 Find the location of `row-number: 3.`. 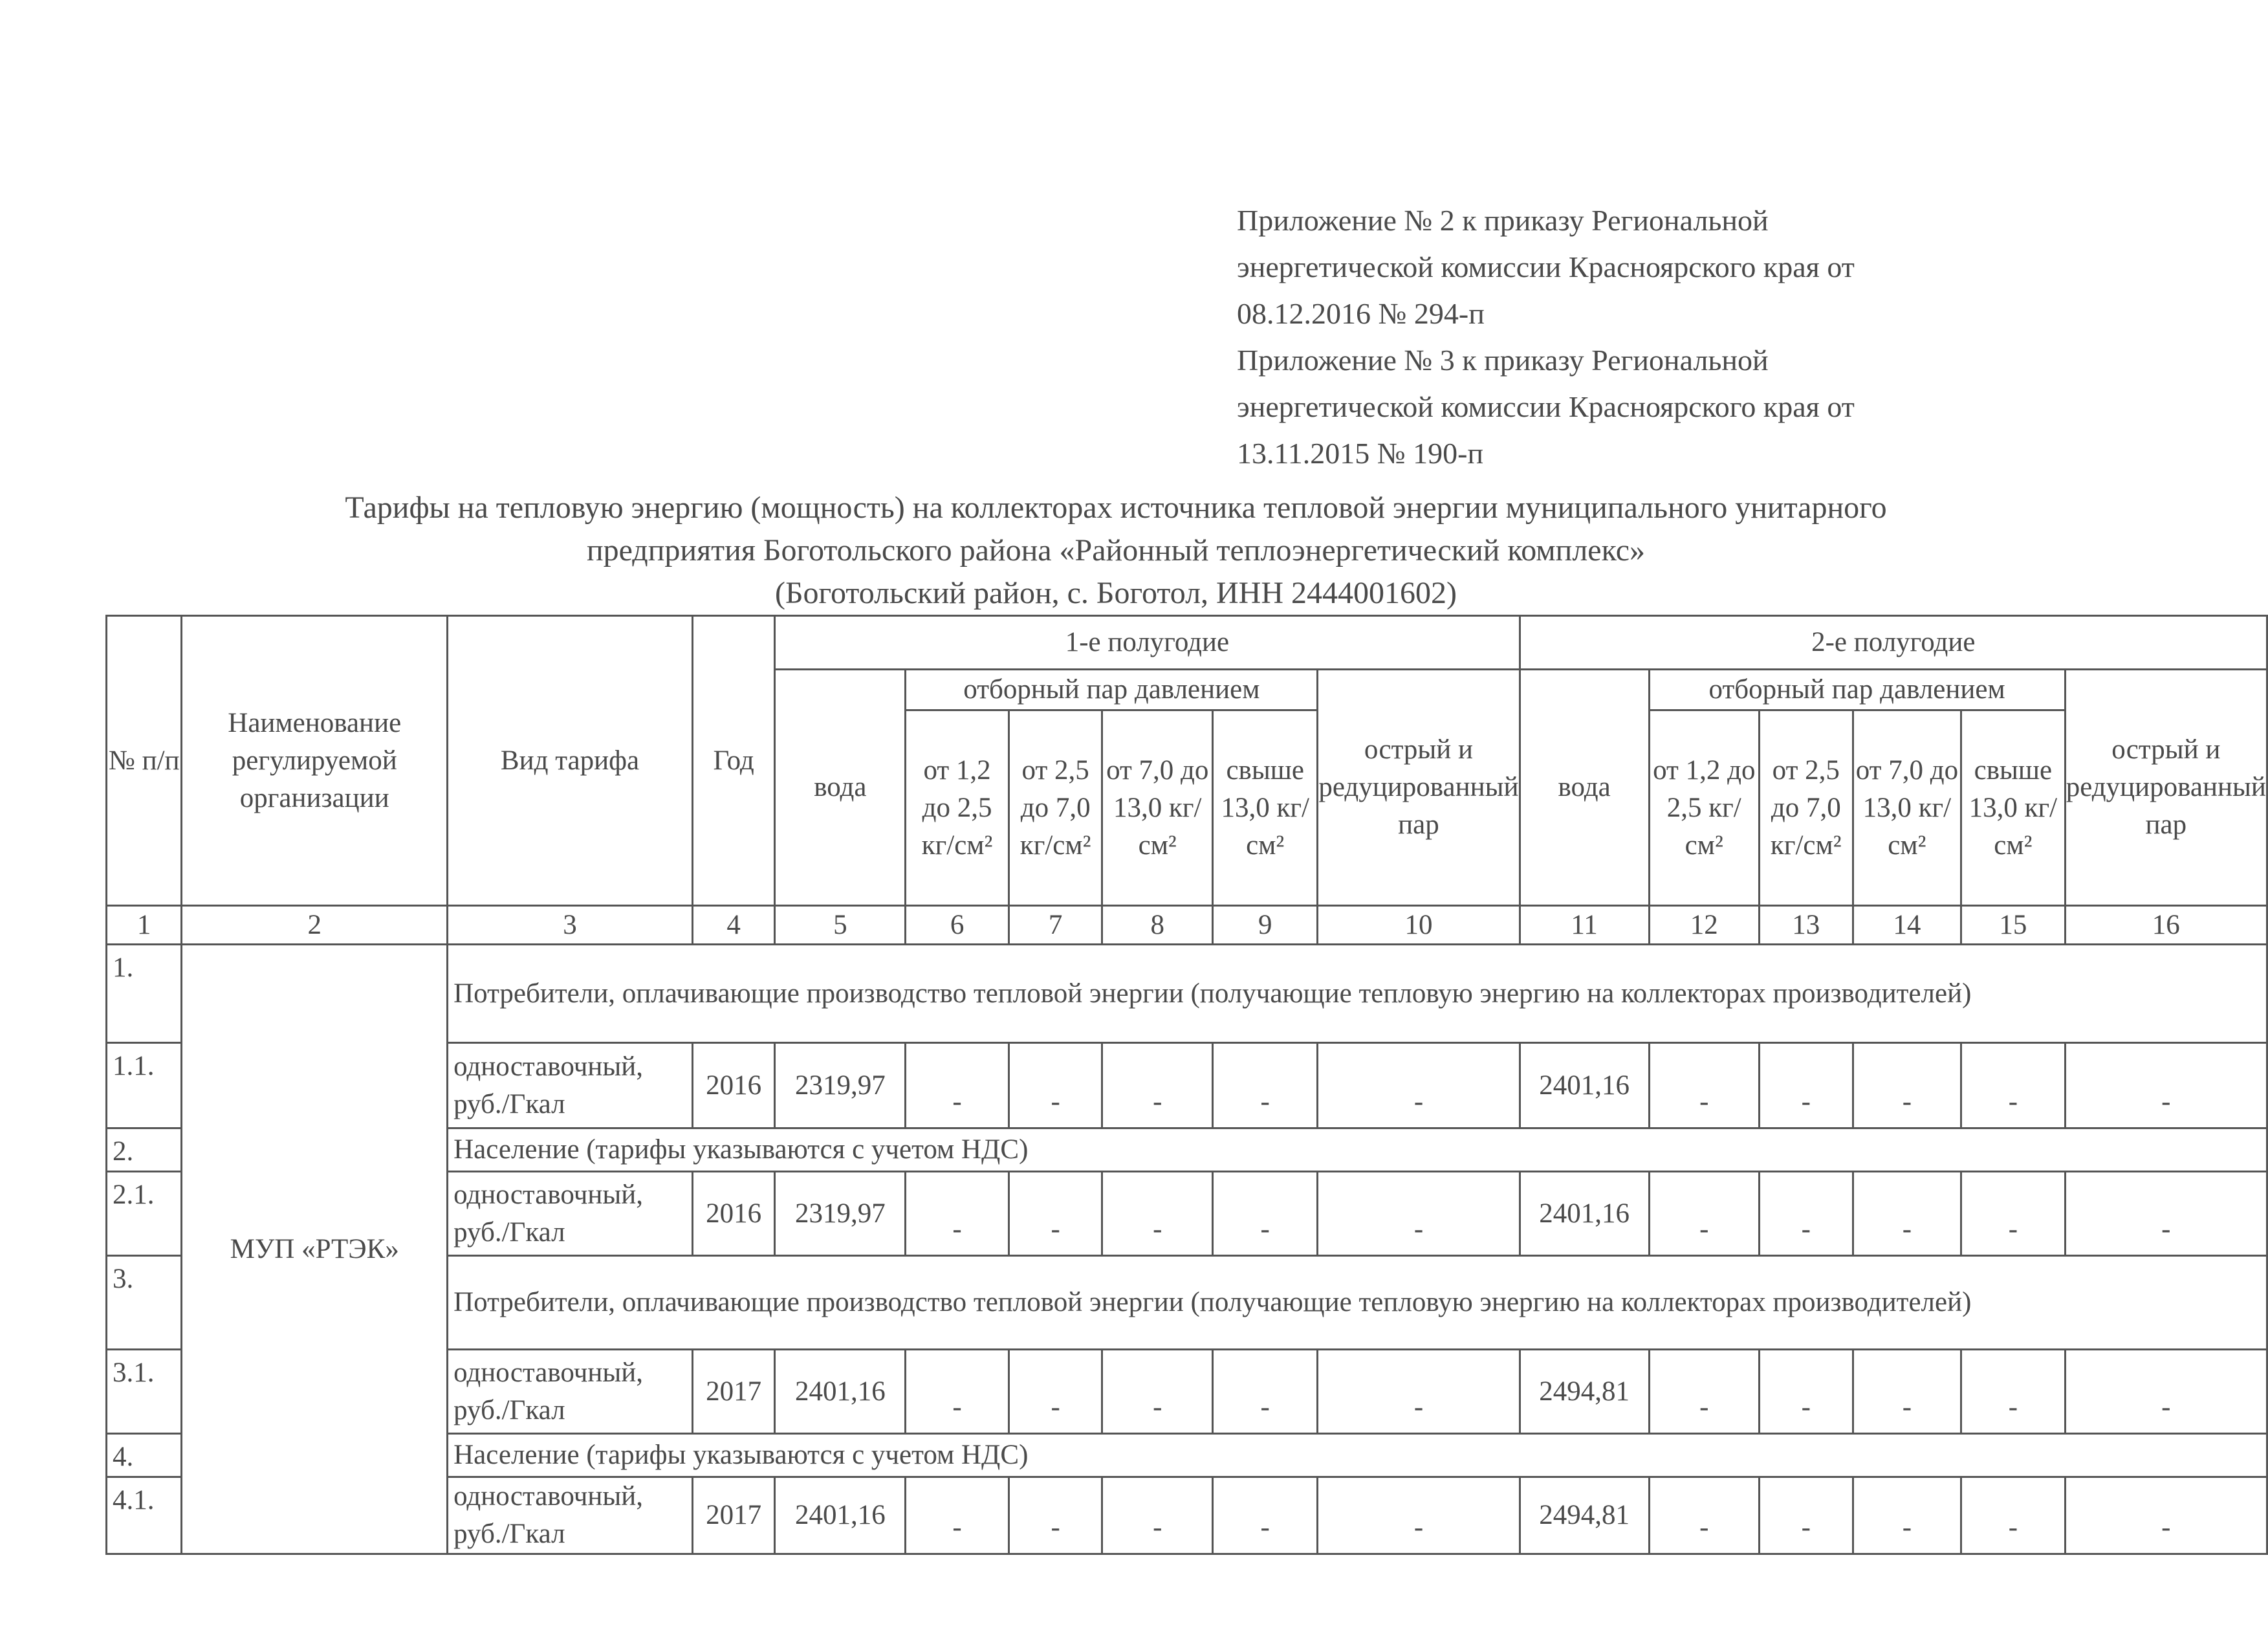

row-number: 3. is located at coordinates (144, 1302).